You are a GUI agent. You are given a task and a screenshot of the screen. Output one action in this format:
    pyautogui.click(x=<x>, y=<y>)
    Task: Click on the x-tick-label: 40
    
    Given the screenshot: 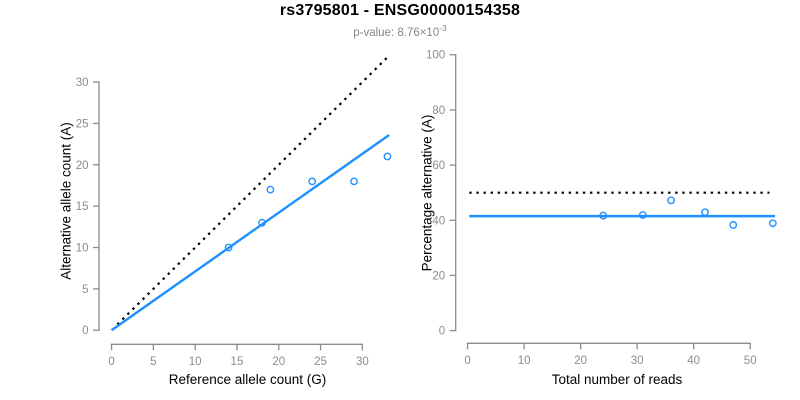 What is the action you would take?
    pyautogui.click(x=693, y=361)
    